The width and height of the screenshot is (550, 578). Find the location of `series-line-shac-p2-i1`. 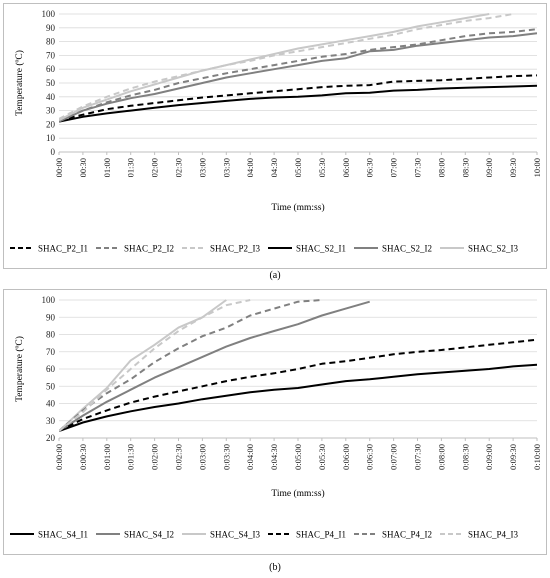

series-line-shac-p2-i1 is located at coordinates (298, 98).